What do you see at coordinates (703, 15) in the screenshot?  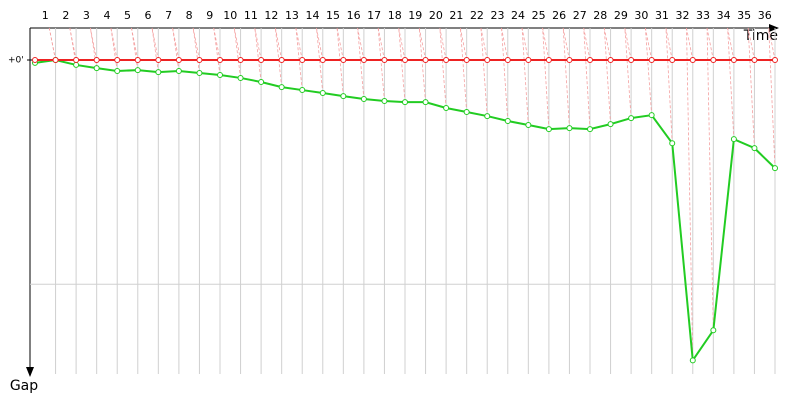 I see `x-tick-label: 33` at bounding box center [703, 15].